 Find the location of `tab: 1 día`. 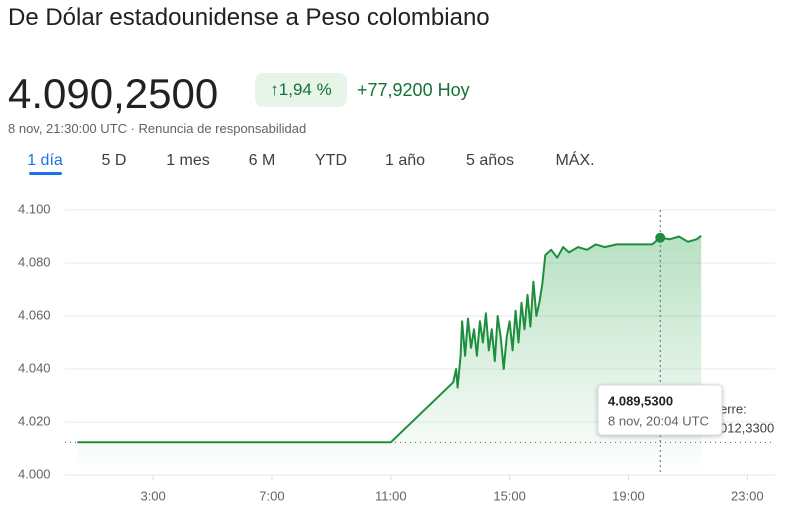

tab: 1 día is located at coordinates (45, 160).